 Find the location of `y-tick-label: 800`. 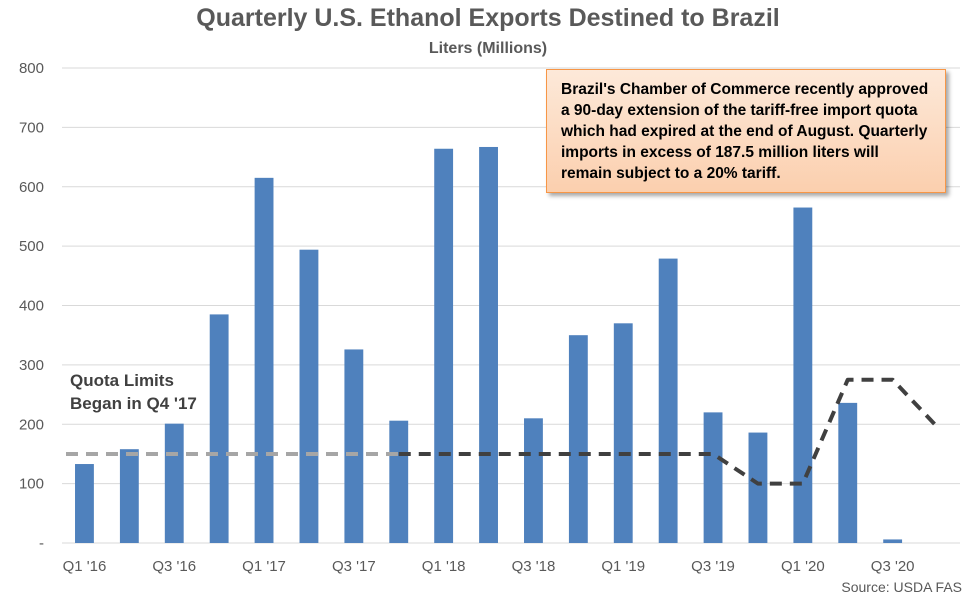

y-tick-label: 800 is located at coordinates (31, 68).